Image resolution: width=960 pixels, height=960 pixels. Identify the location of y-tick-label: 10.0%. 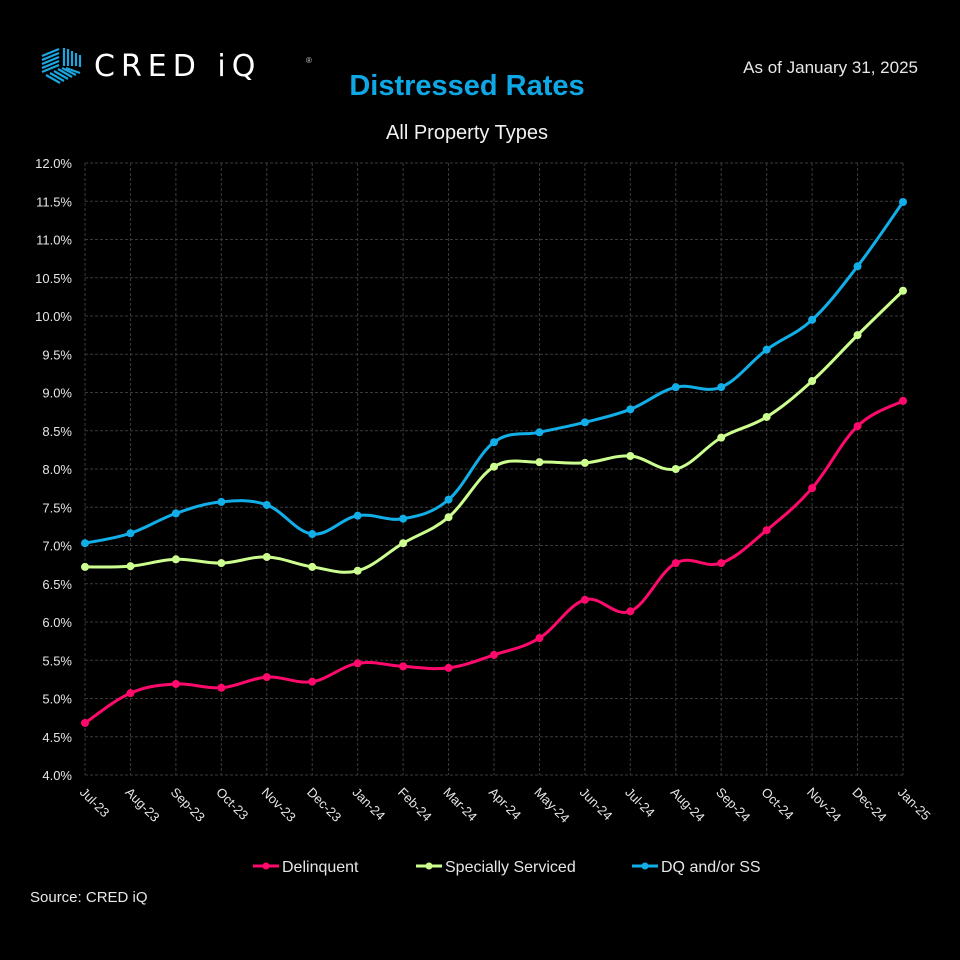
(53, 316).